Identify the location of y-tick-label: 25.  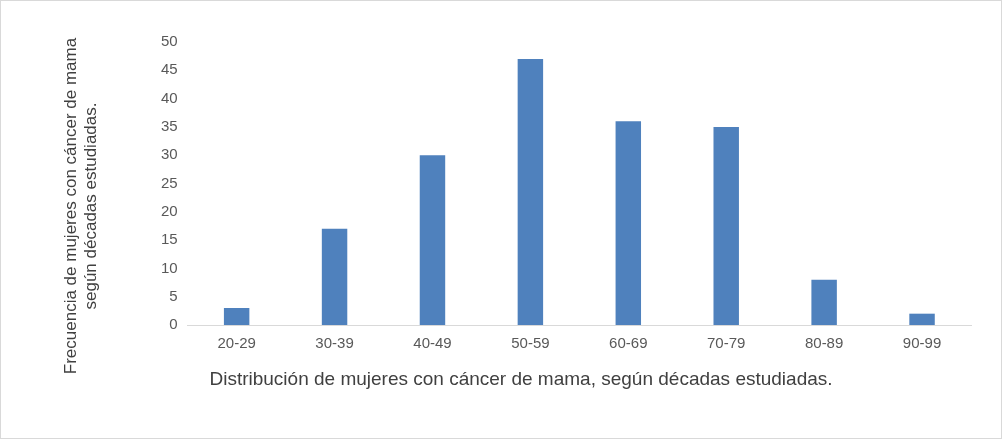
(169, 182).